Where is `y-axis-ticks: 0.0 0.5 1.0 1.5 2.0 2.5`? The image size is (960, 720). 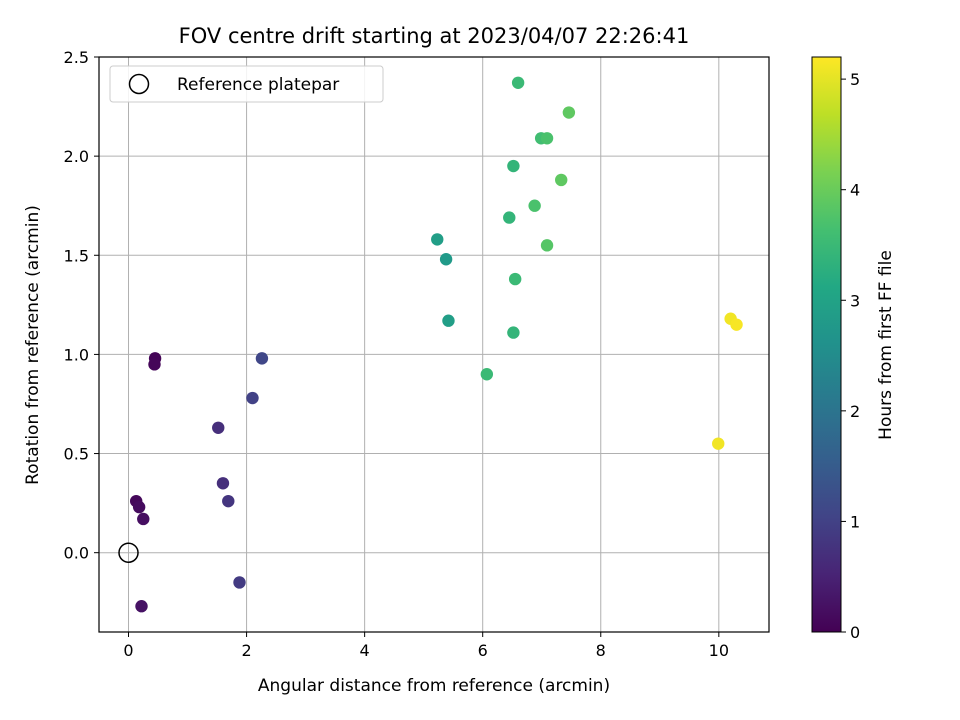
y-axis-ticks: 0.0 0.5 1.0 1.5 2.0 2.5 is located at coordinates (81, 305).